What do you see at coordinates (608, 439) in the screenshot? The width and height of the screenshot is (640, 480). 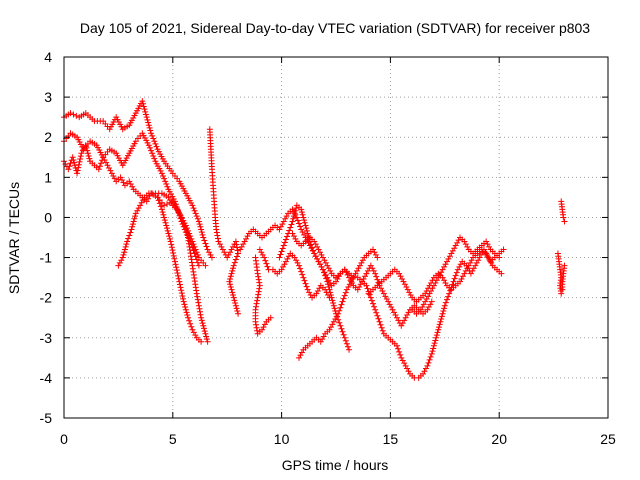 I see `x-tick-label: 25` at bounding box center [608, 439].